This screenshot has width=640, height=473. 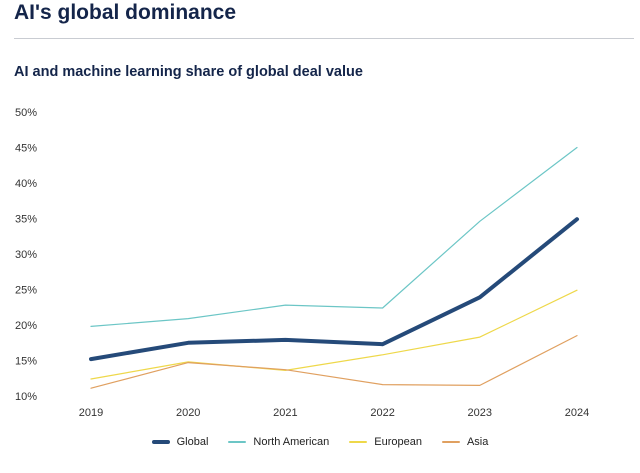 I want to click on y-tick-label: 30%, so click(x=26, y=255).